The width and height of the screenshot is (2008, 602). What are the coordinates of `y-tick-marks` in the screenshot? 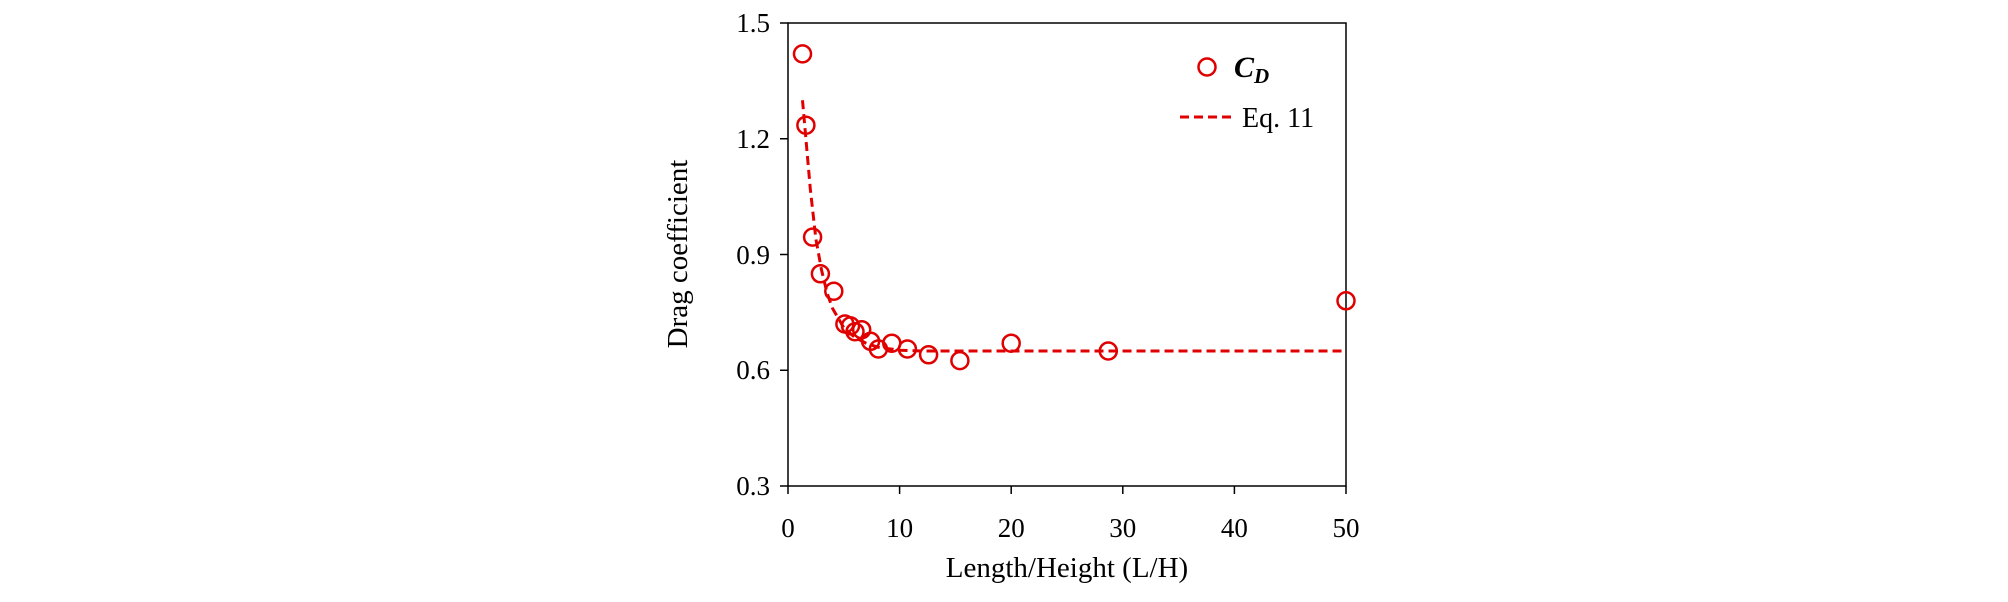 It's located at (784, 254).